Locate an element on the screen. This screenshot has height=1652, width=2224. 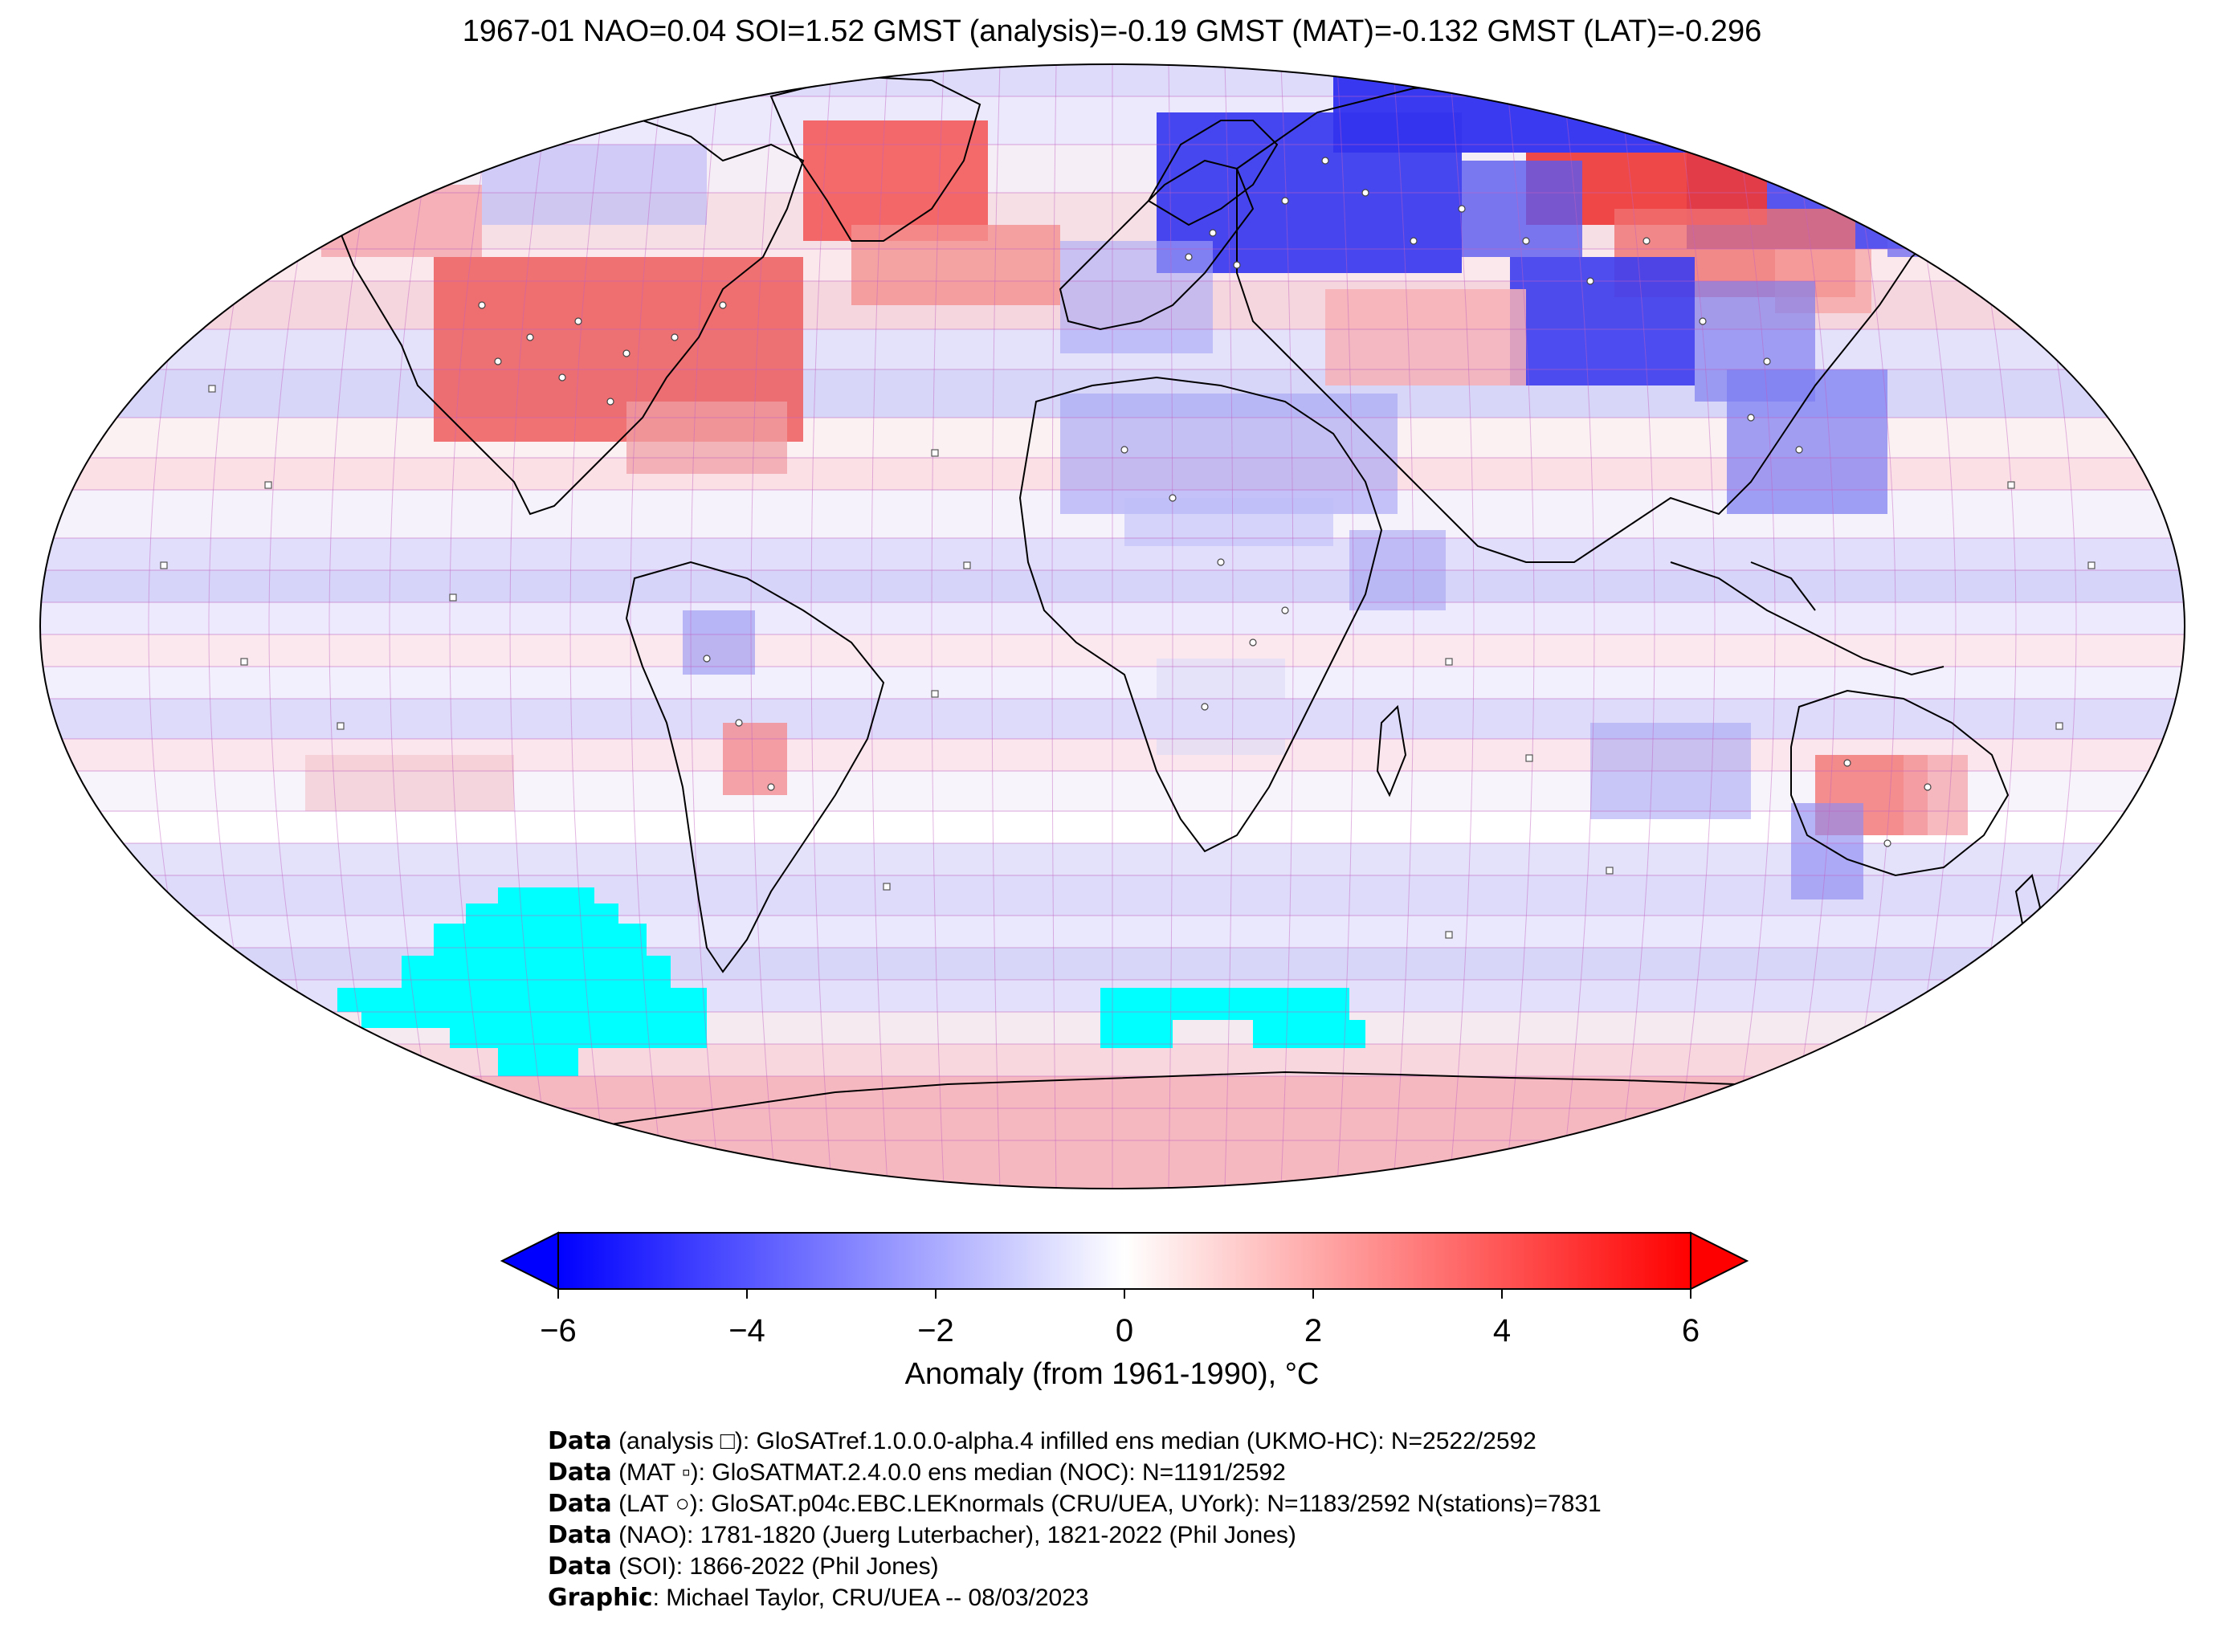
colorbar-tick-label: 2 is located at coordinates (1313, 1330).